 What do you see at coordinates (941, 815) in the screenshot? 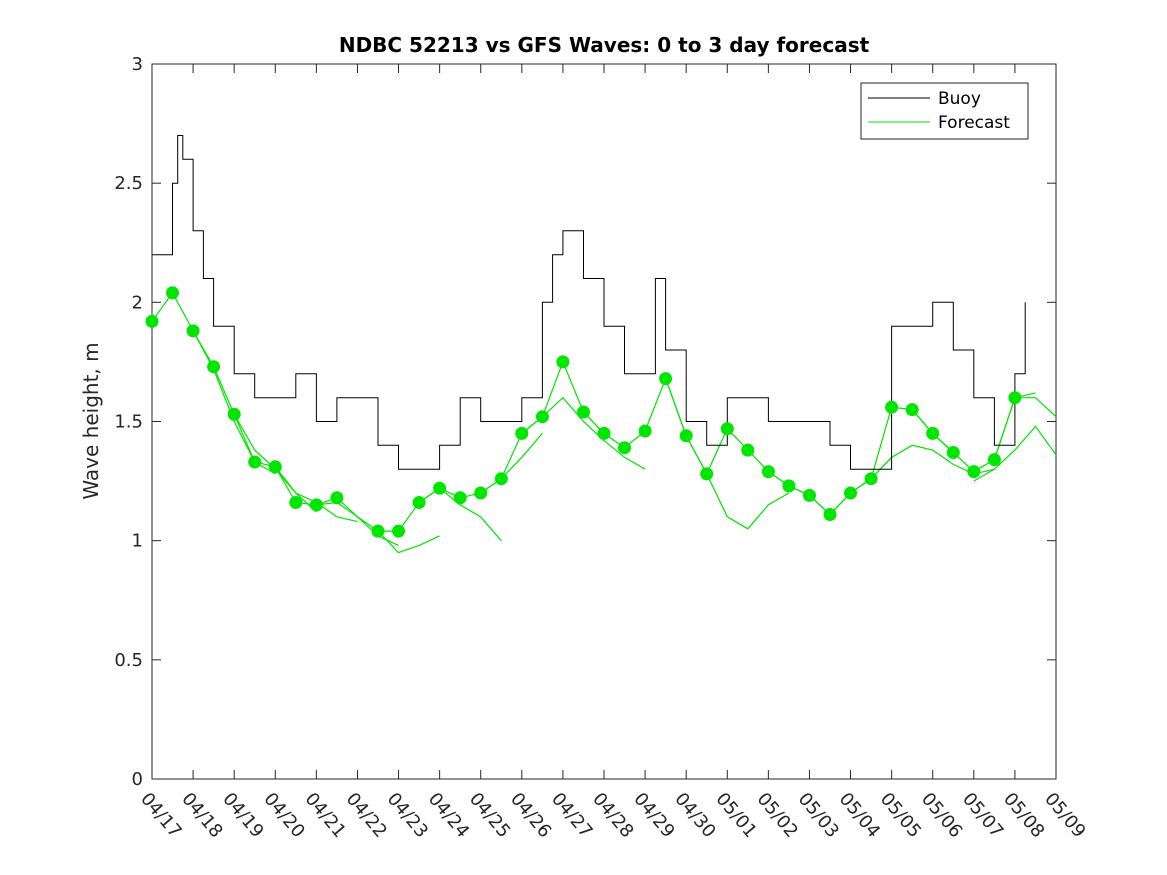
I see `x-tick-label: 05/06` at bounding box center [941, 815].